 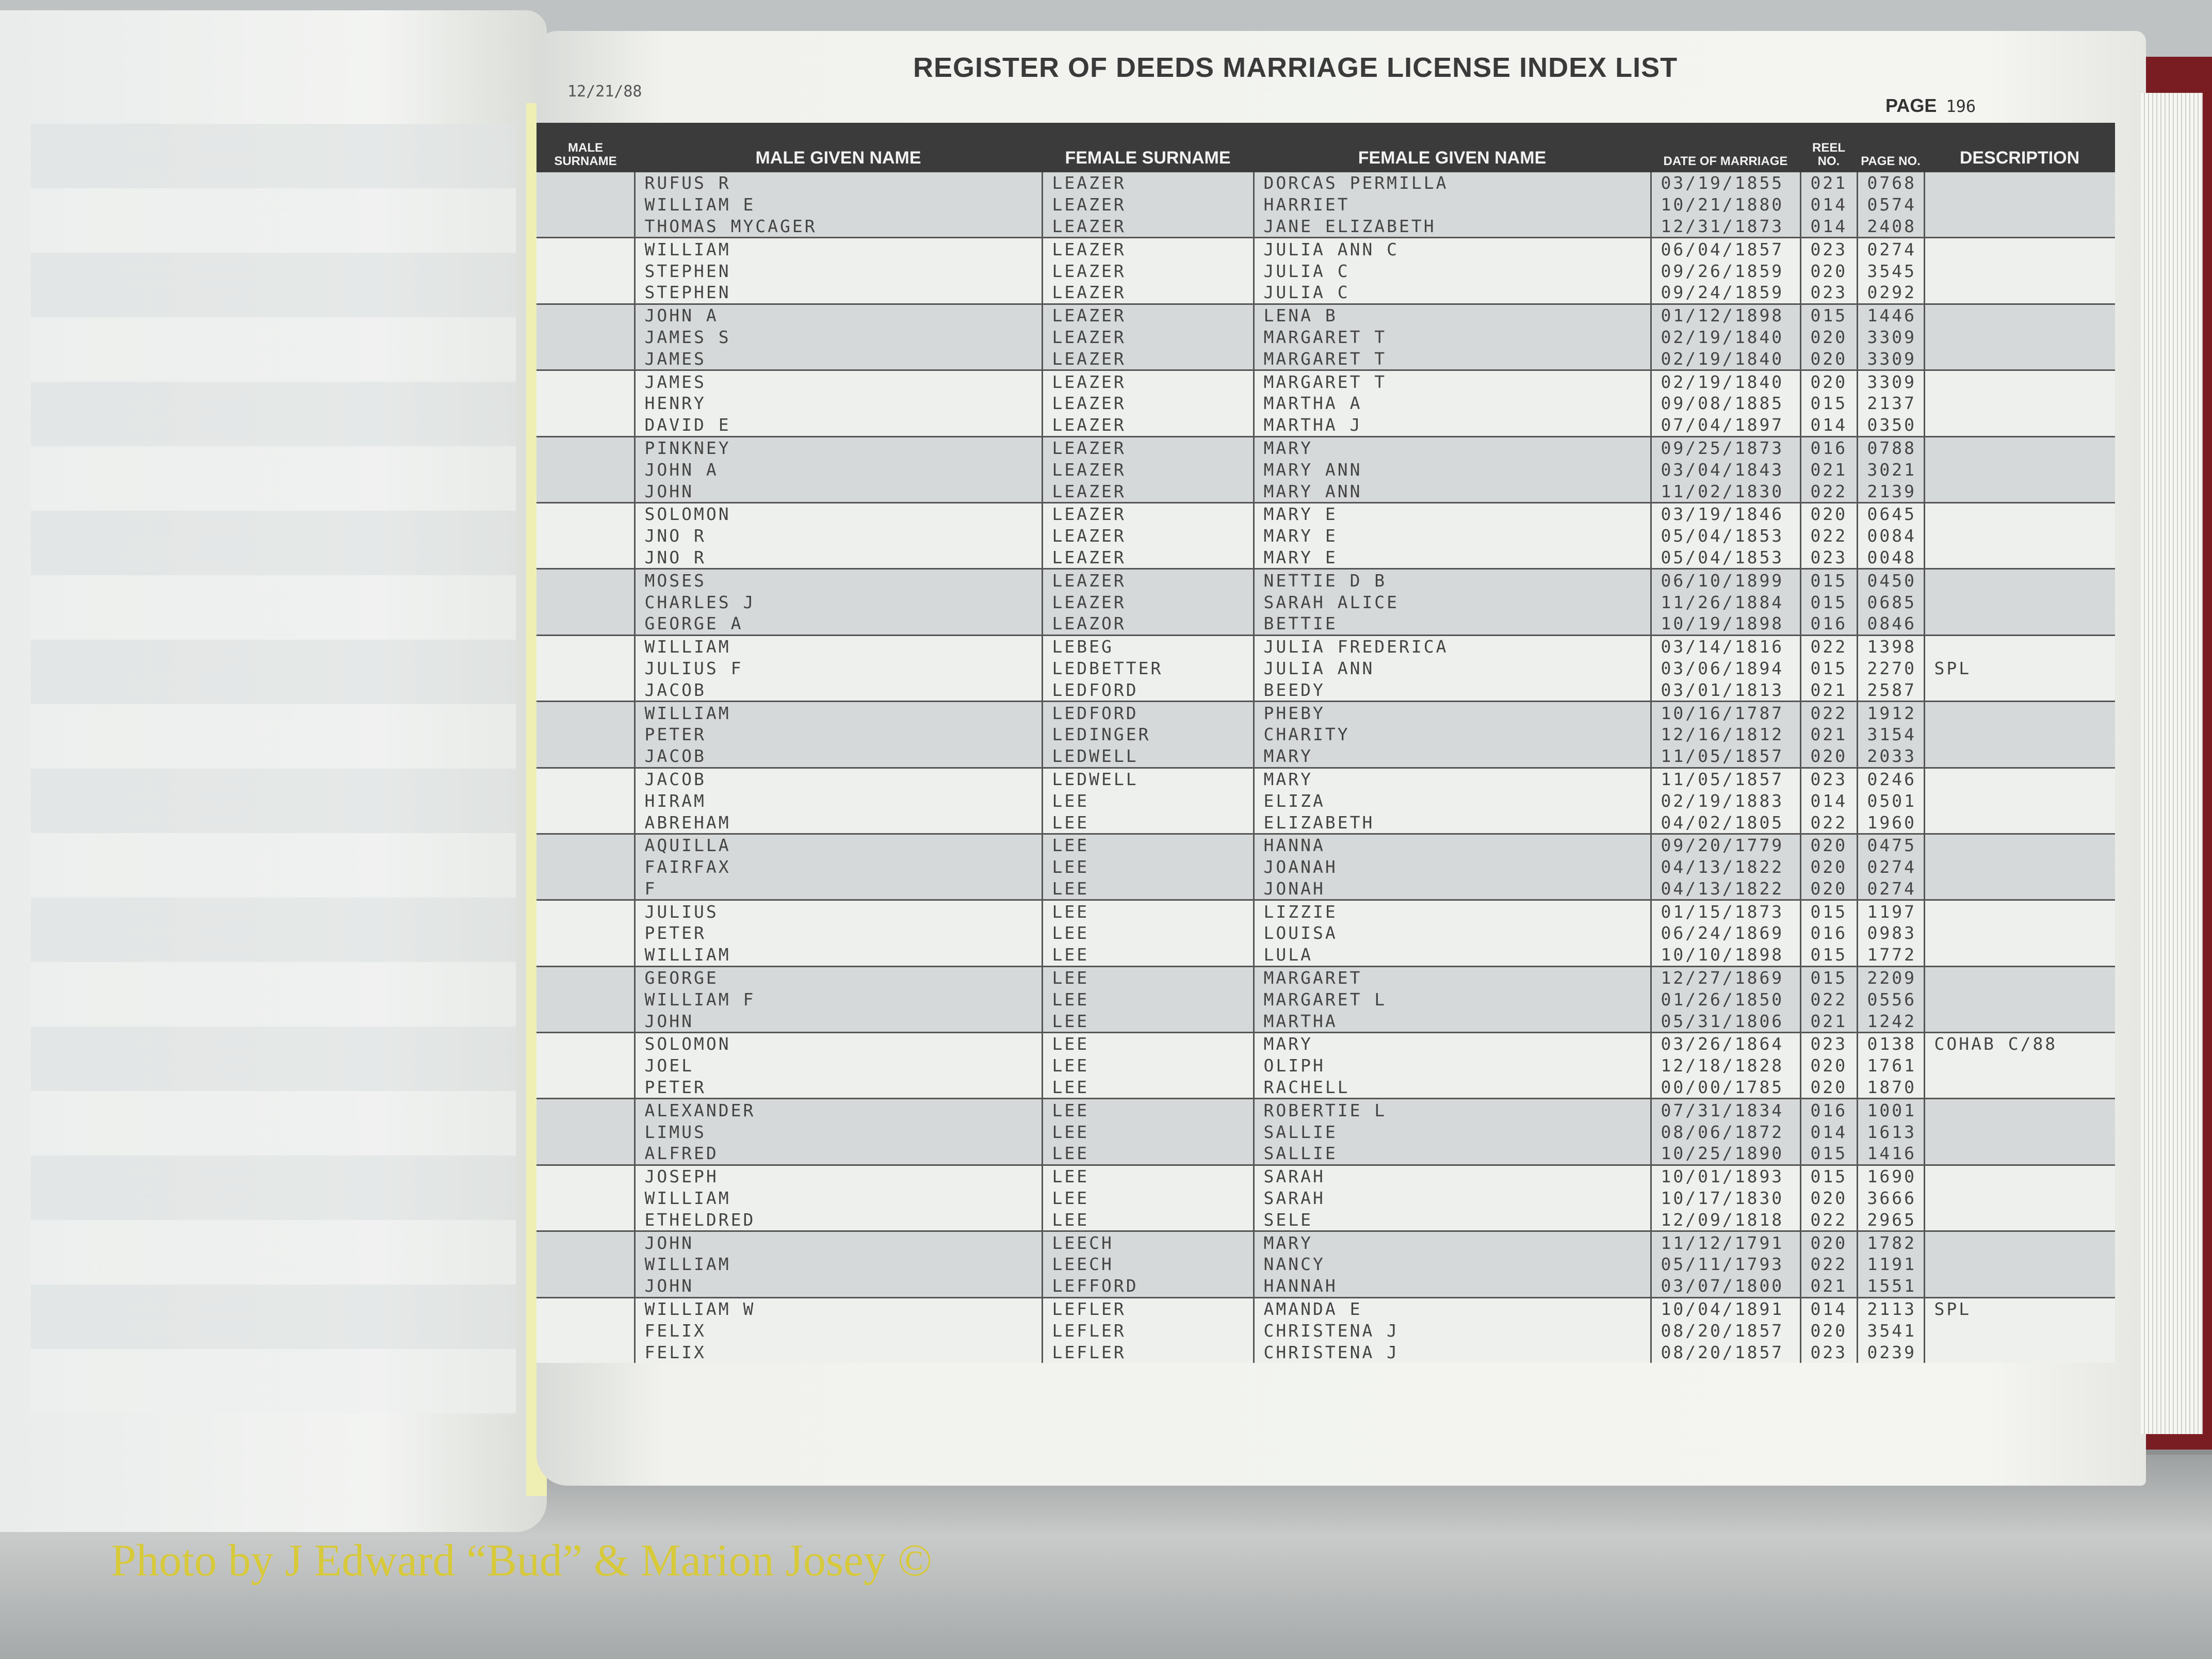 What do you see at coordinates (837, 888) in the screenshot?
I see `cell-male-given-name: F` at bounding box center [837, 888].